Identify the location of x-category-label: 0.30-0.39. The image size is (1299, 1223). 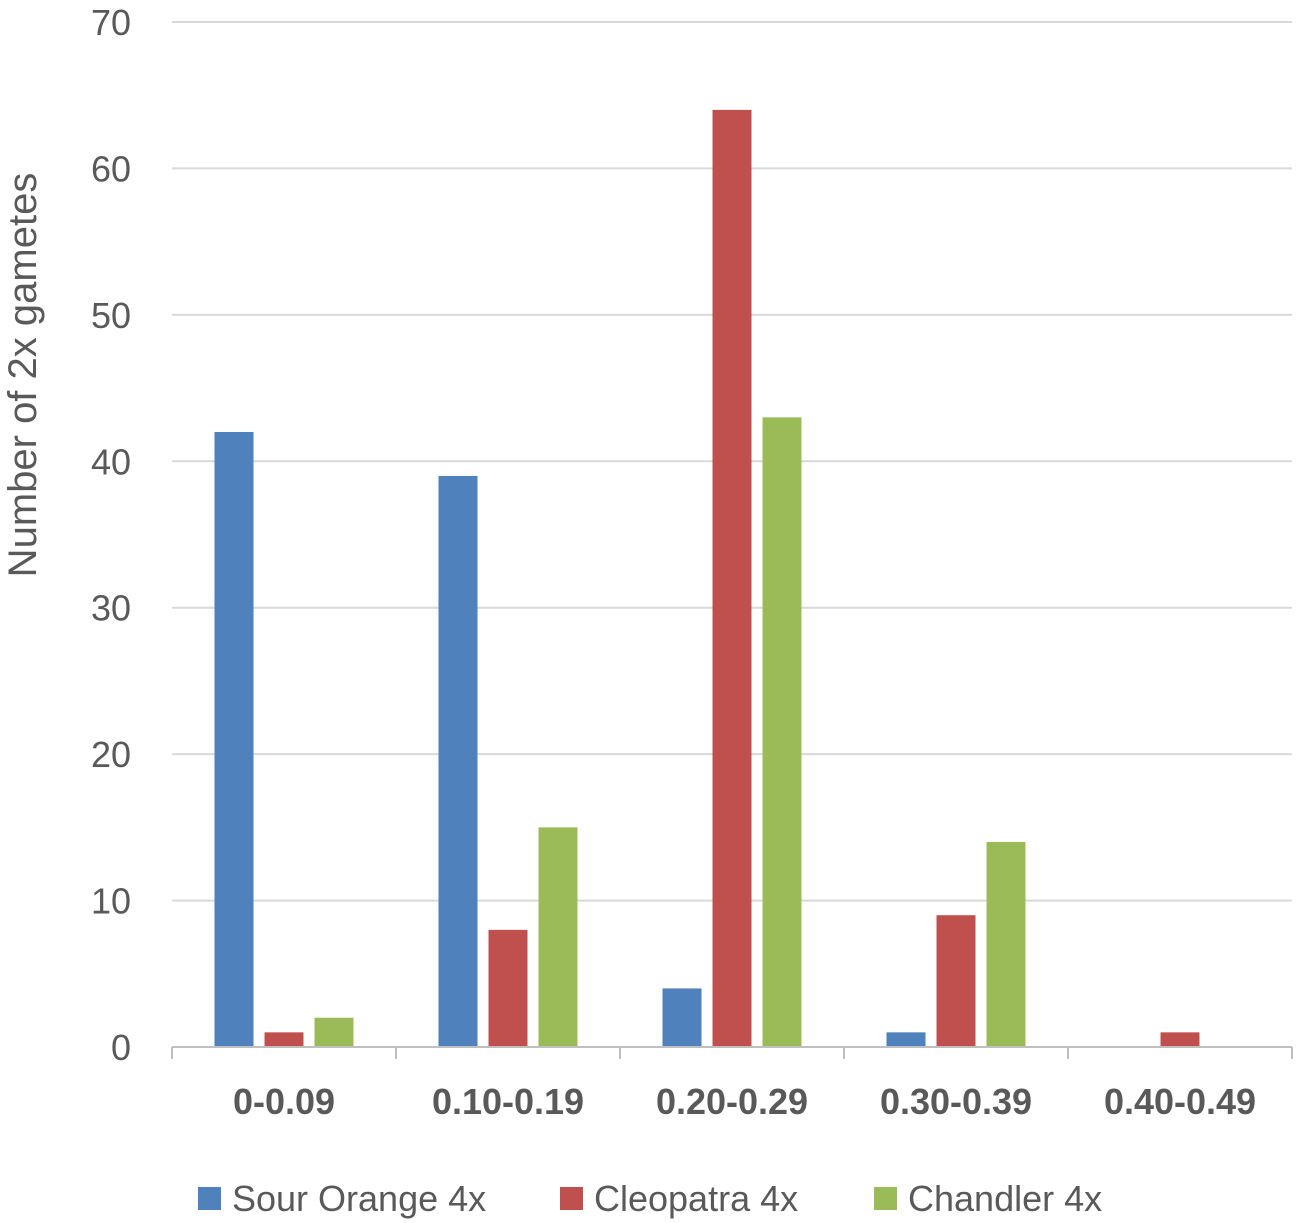
(956, 1101).